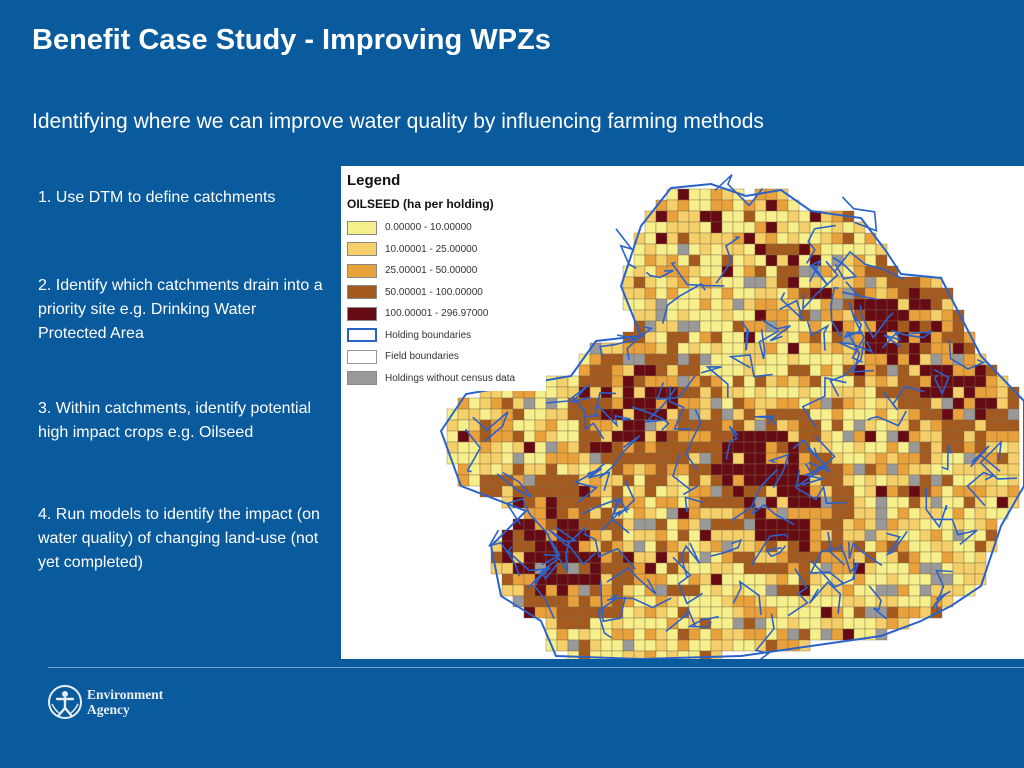 The image size is (1024, 768). Describe the element at coordinates (431, 271) in the screenshot. I see `legend-item-class-3: 25.00001 - 50.00000` at that location.